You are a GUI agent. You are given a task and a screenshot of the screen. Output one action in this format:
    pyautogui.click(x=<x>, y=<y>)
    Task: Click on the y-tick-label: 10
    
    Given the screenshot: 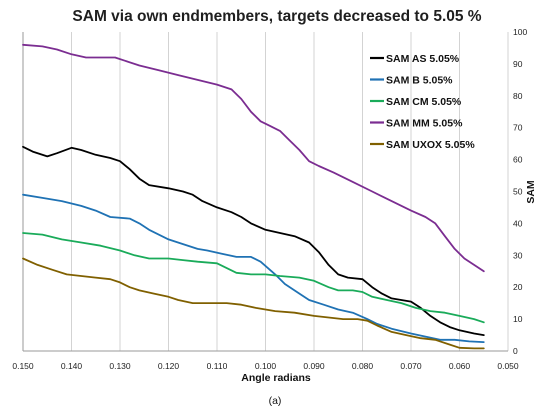 What is the action you would take?
    pyautogui.click(x=518, y=319)
    